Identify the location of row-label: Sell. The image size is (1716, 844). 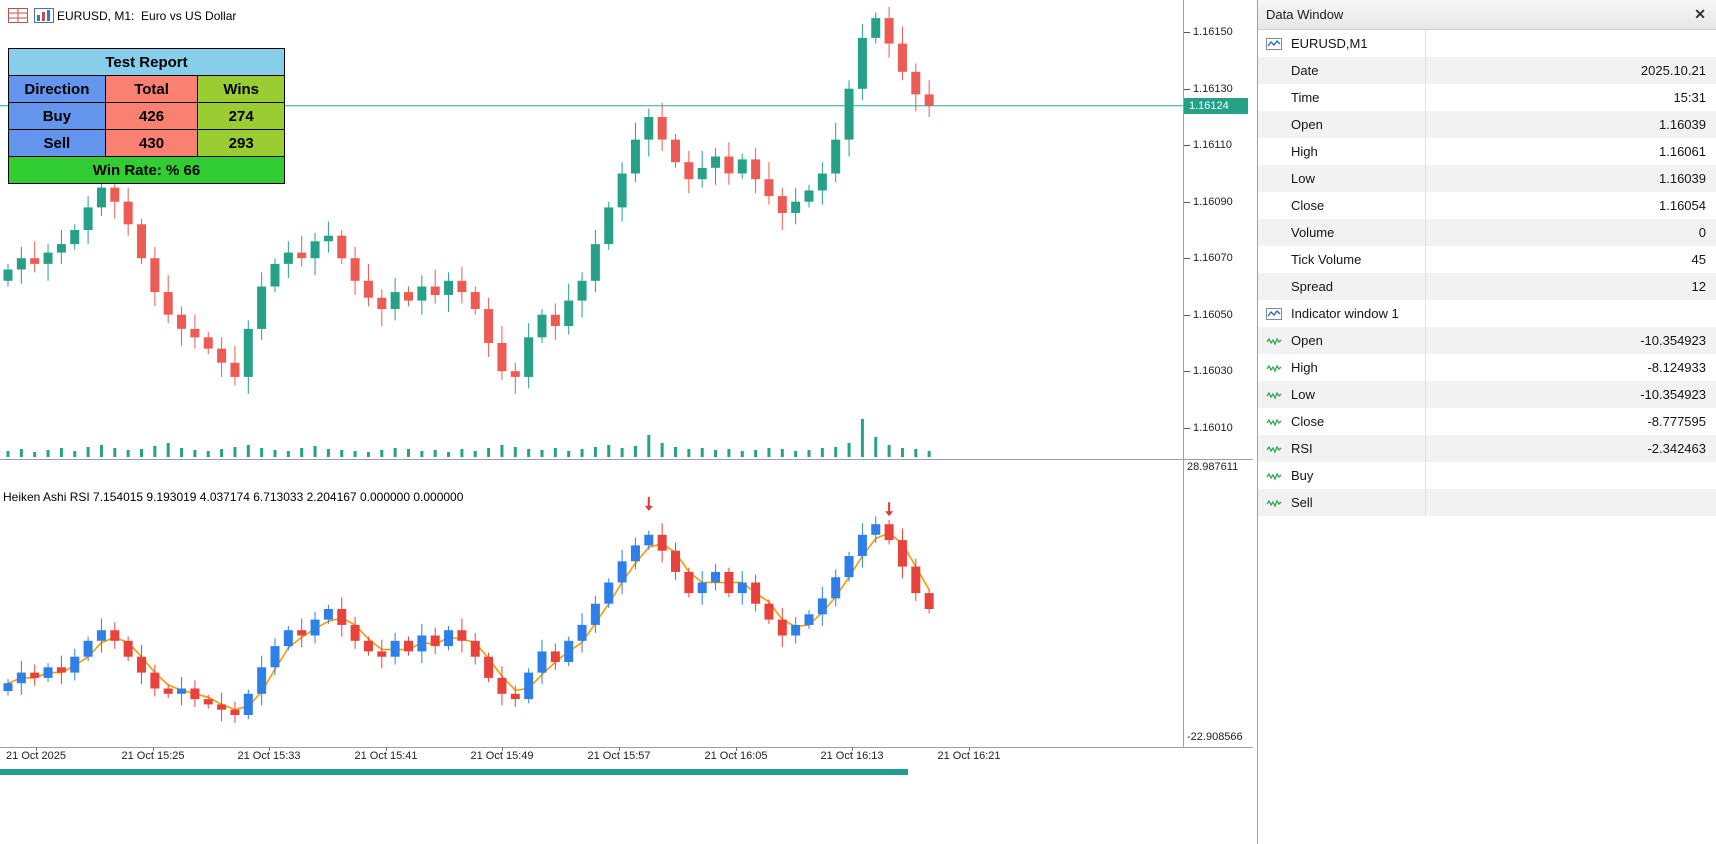
(1302, 502).